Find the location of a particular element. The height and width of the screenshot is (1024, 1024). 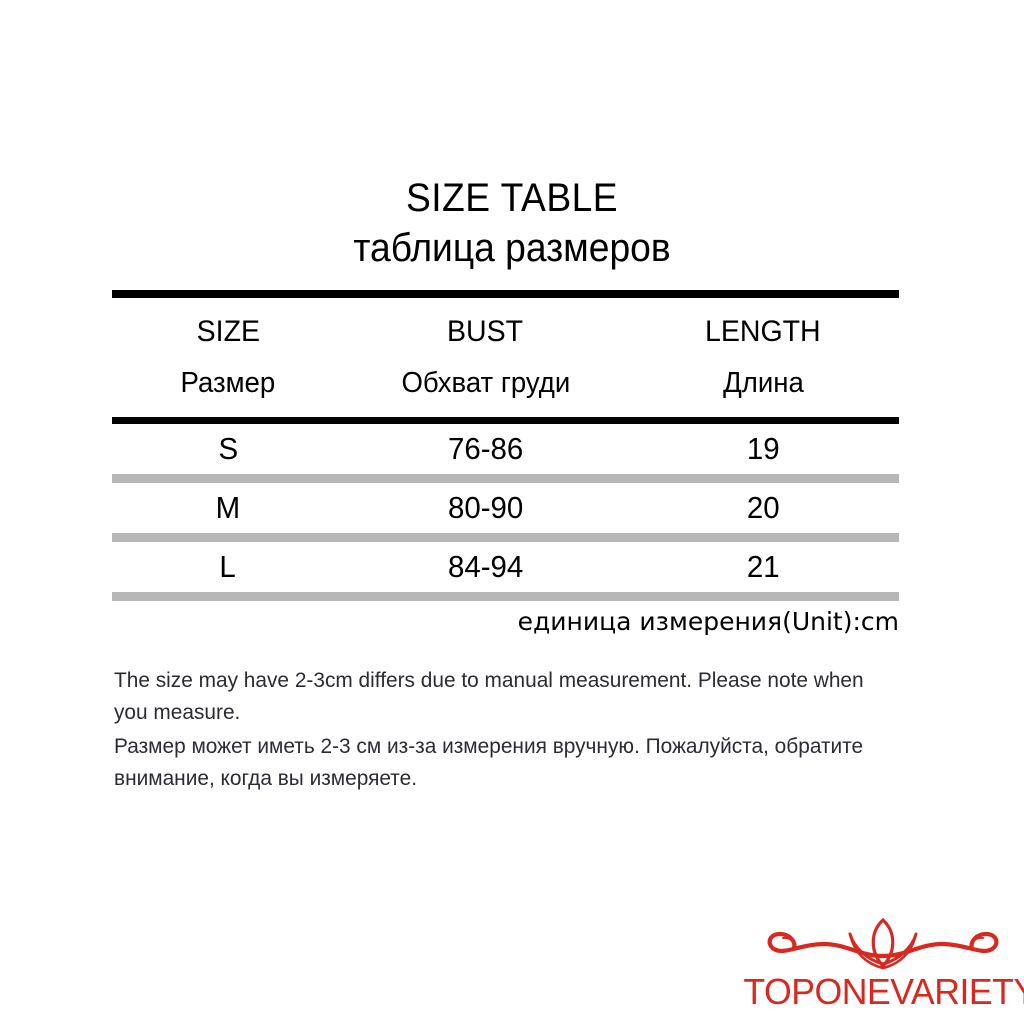

page-title: SIZE TABLE таблица размеров is located at coordinates (512, 224).